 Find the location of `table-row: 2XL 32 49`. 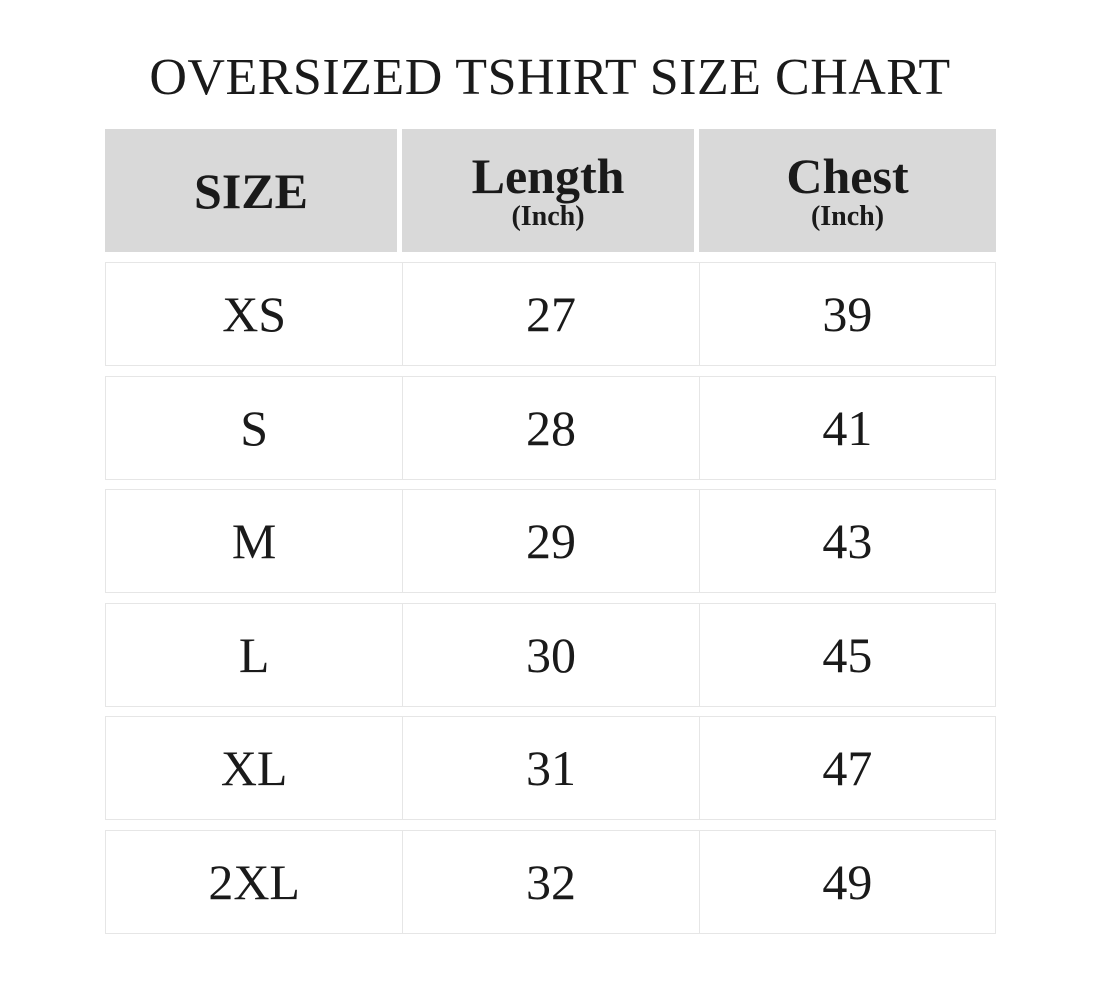

table-row: 2XL 32 49 is located at coordinates (550, 881).